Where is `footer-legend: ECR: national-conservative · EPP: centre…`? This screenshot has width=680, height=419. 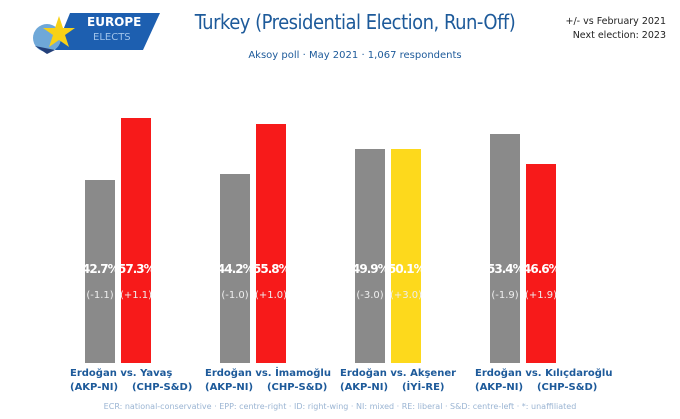
footer-legend: ECR: national-conservative · EPP: centre… is located at coordinates (340, 406).